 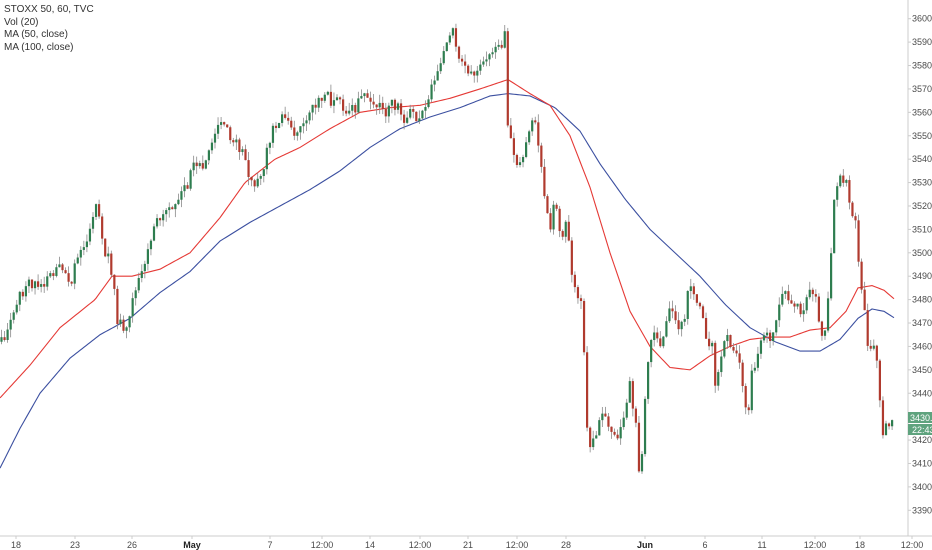 I want to click on time-tick-label: May, so click(x=192, y=545).